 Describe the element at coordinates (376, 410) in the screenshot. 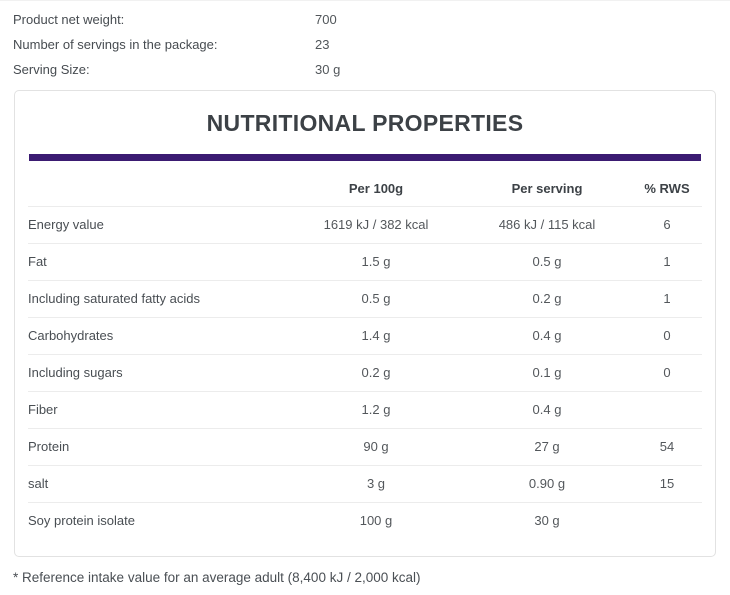

I see `per-100g-cell: 1.2 g` at that location.